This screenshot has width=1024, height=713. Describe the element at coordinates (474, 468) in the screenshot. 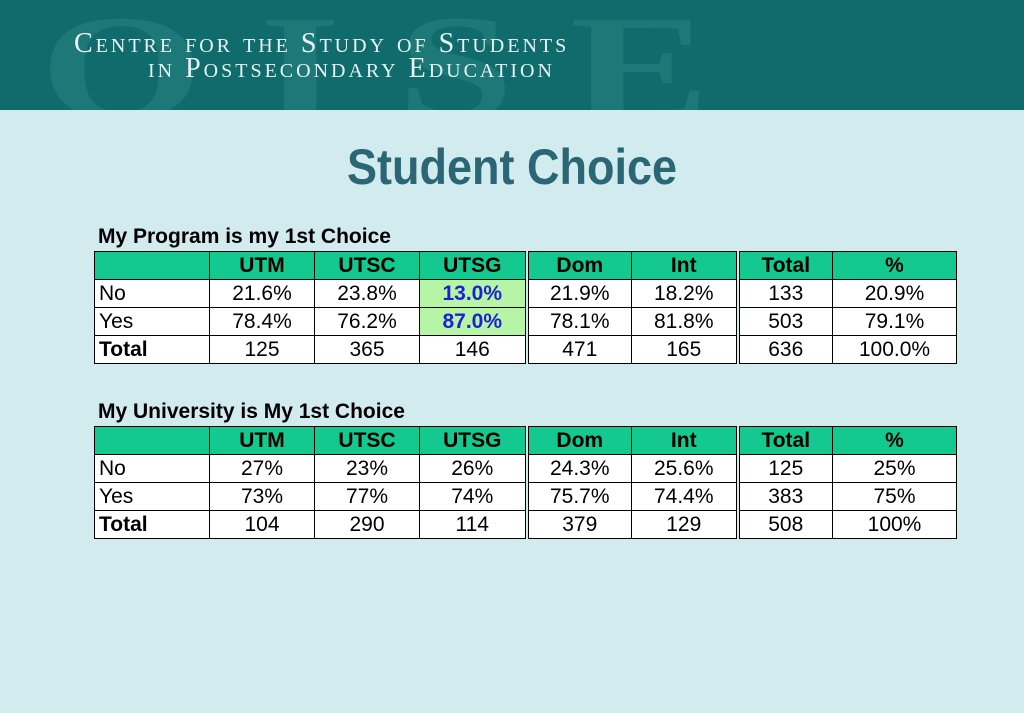

I see `table-cell: 26%` at that location.